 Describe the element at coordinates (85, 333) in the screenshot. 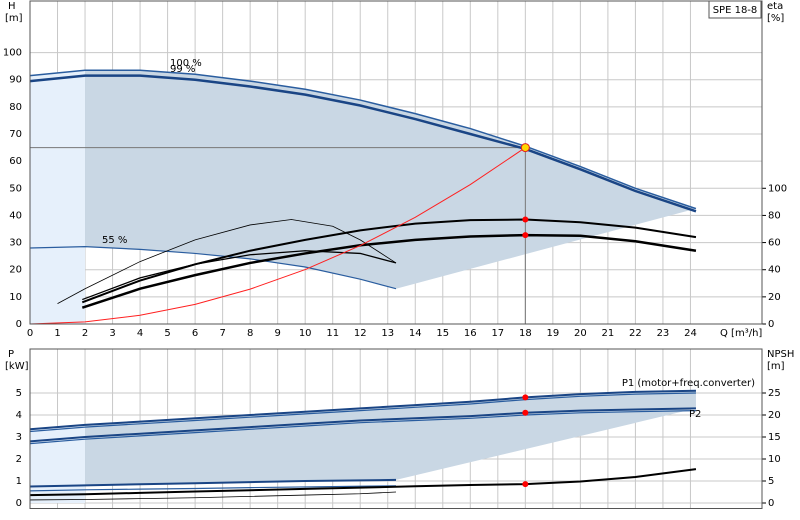

I see `x-tick-label: 2` at that location.